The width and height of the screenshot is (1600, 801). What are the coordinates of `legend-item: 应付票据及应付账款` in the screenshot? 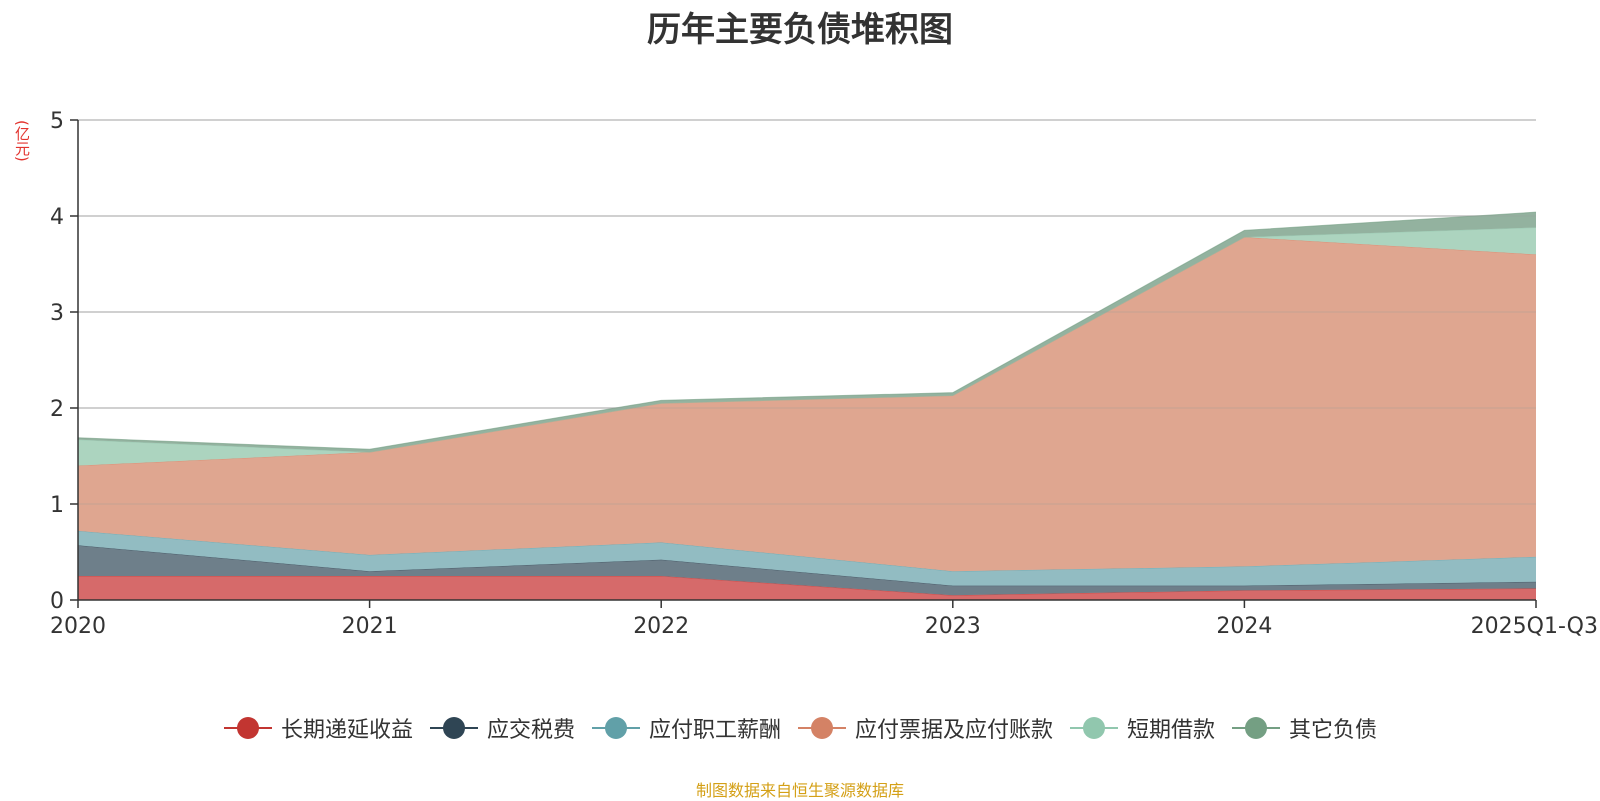 It's located at (925, 728).